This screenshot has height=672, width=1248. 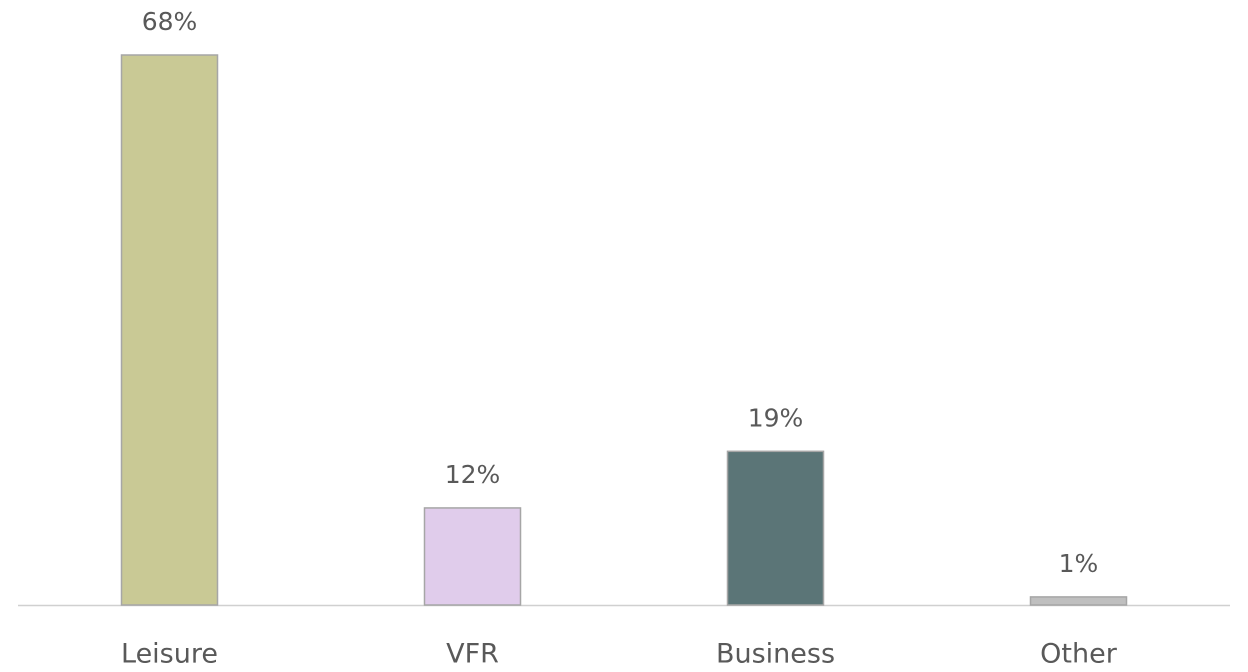 What do you see at coordinates (170, 21) in the screenshot?
I see `value-label: 68%` at bounding box center [170, 21].